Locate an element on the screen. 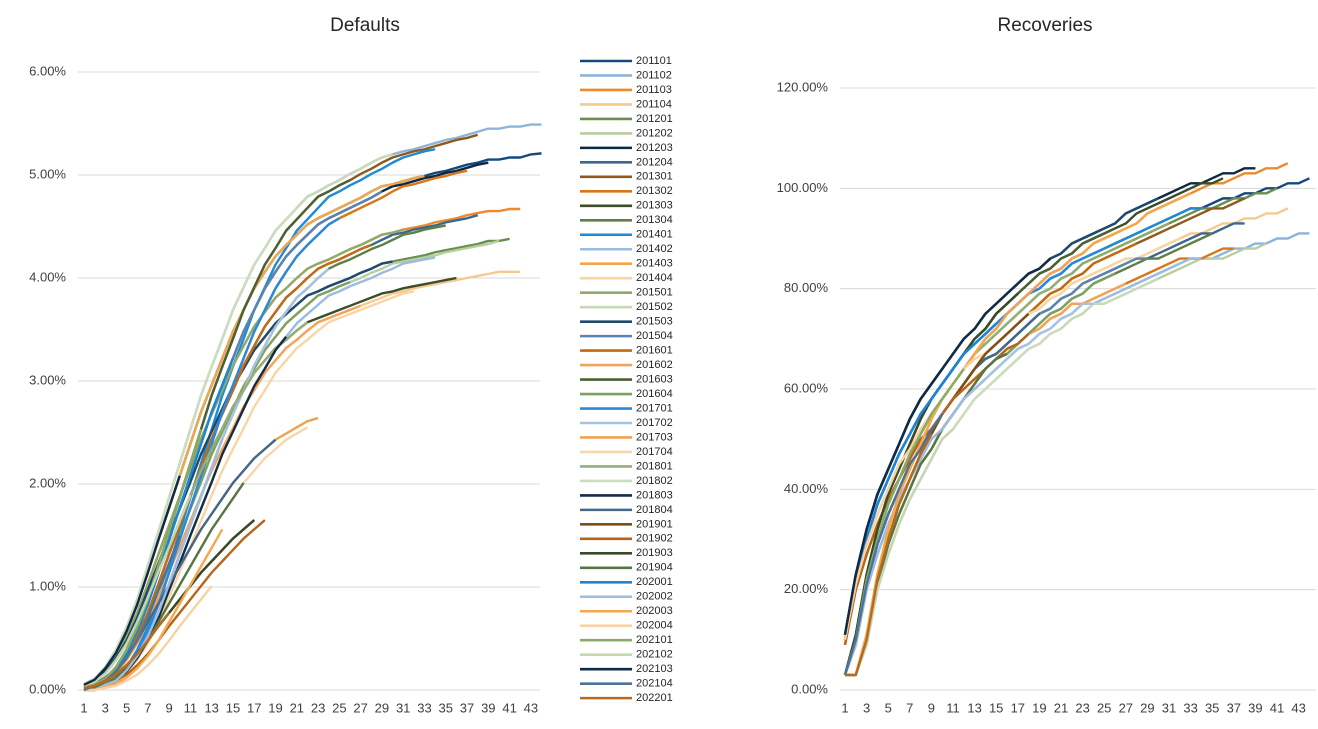 The width and height of the screenshot is (1318, 729). x-tick-label: 1 is located at coordinates (83, 707).